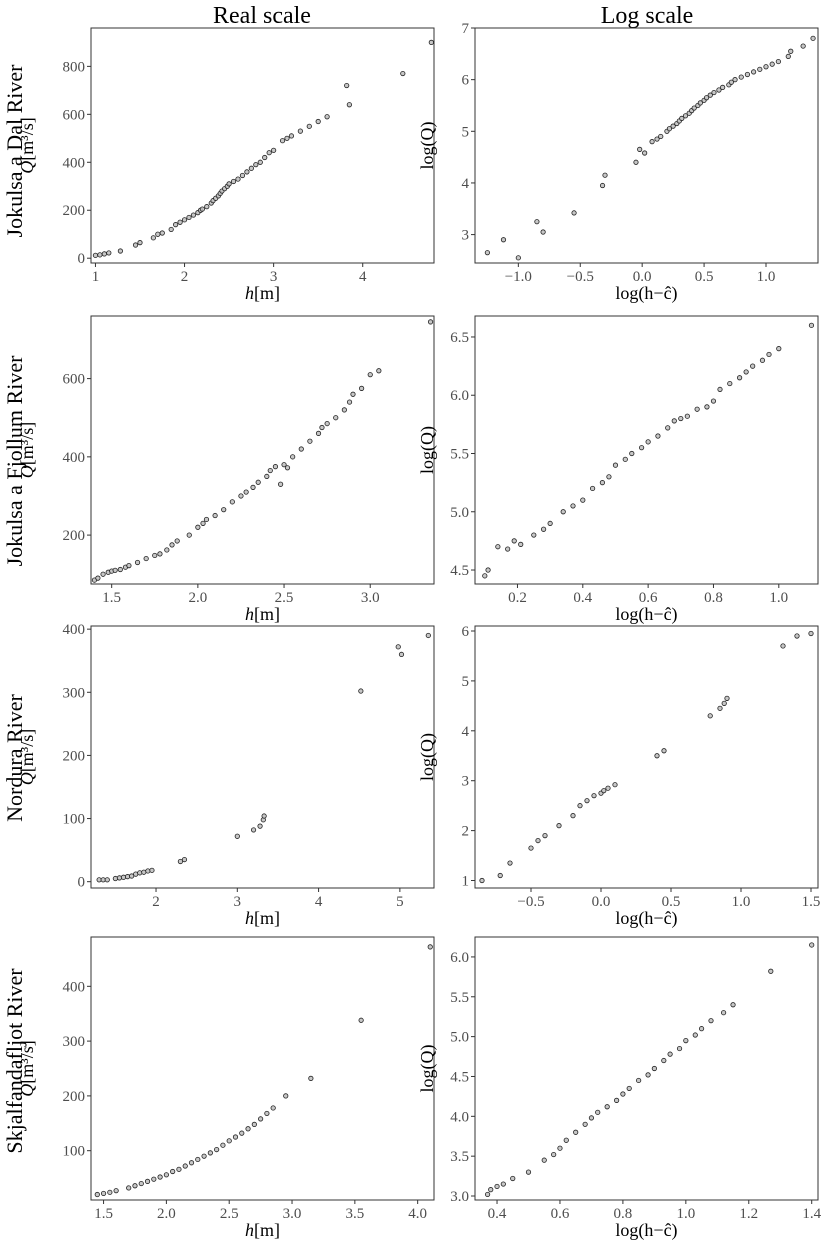 This screenshot has height=1246, width=830. I want to click on y-tick-label: 800, so click(74, 67).